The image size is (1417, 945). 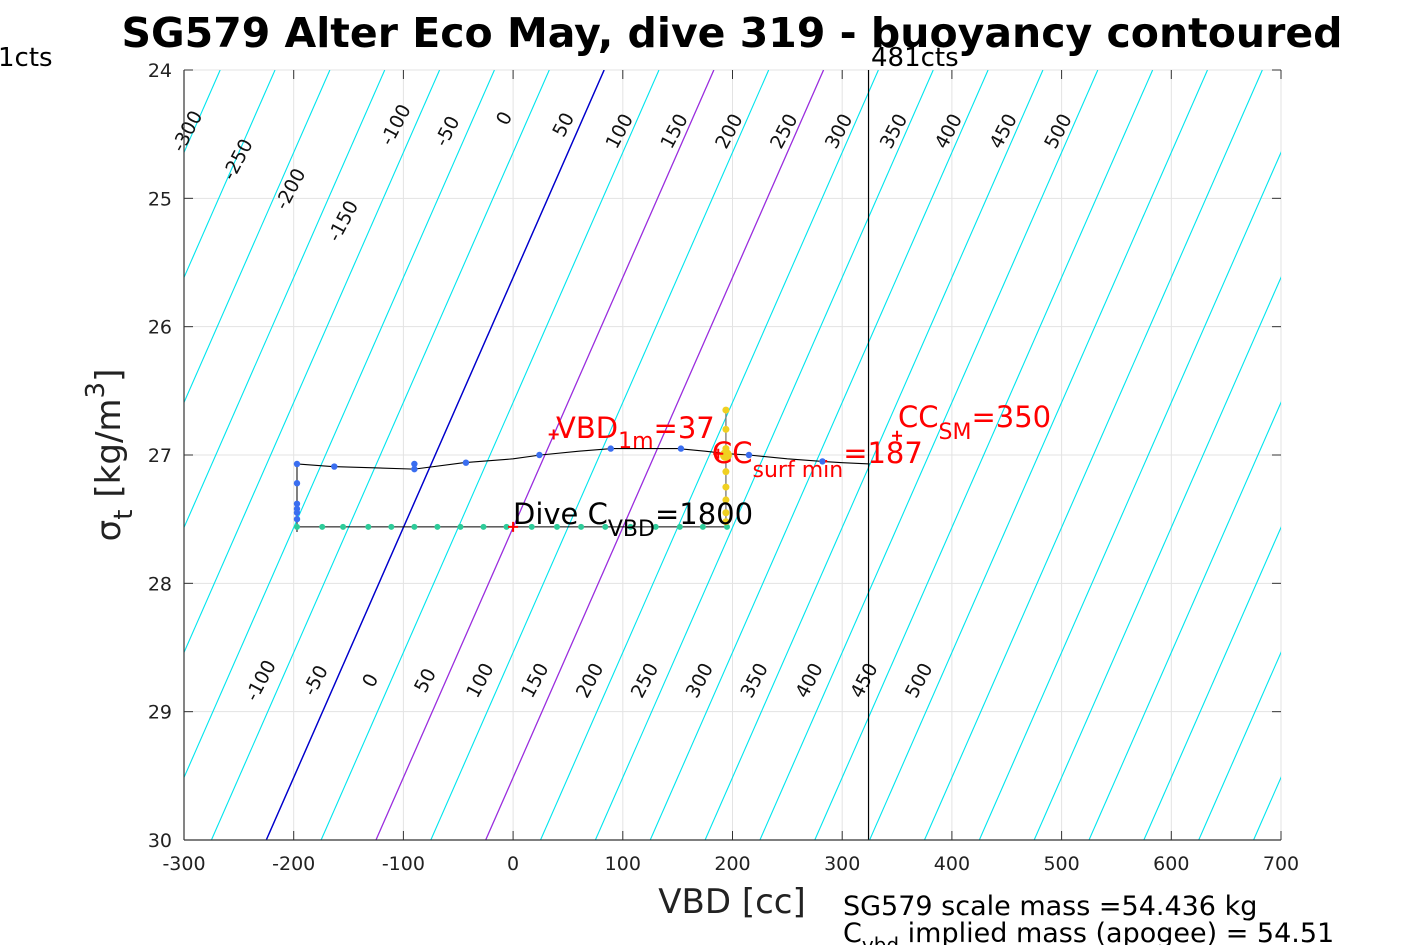 I want to click on x-tick-label: 300, so click(x=842, y=864).